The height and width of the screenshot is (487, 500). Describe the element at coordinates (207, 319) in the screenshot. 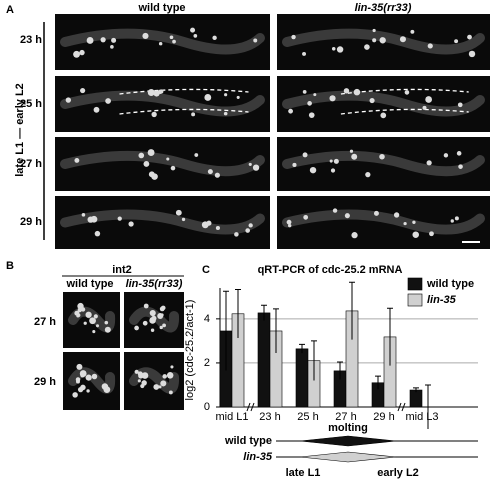

I see `y-tick-label: 4` at that location.